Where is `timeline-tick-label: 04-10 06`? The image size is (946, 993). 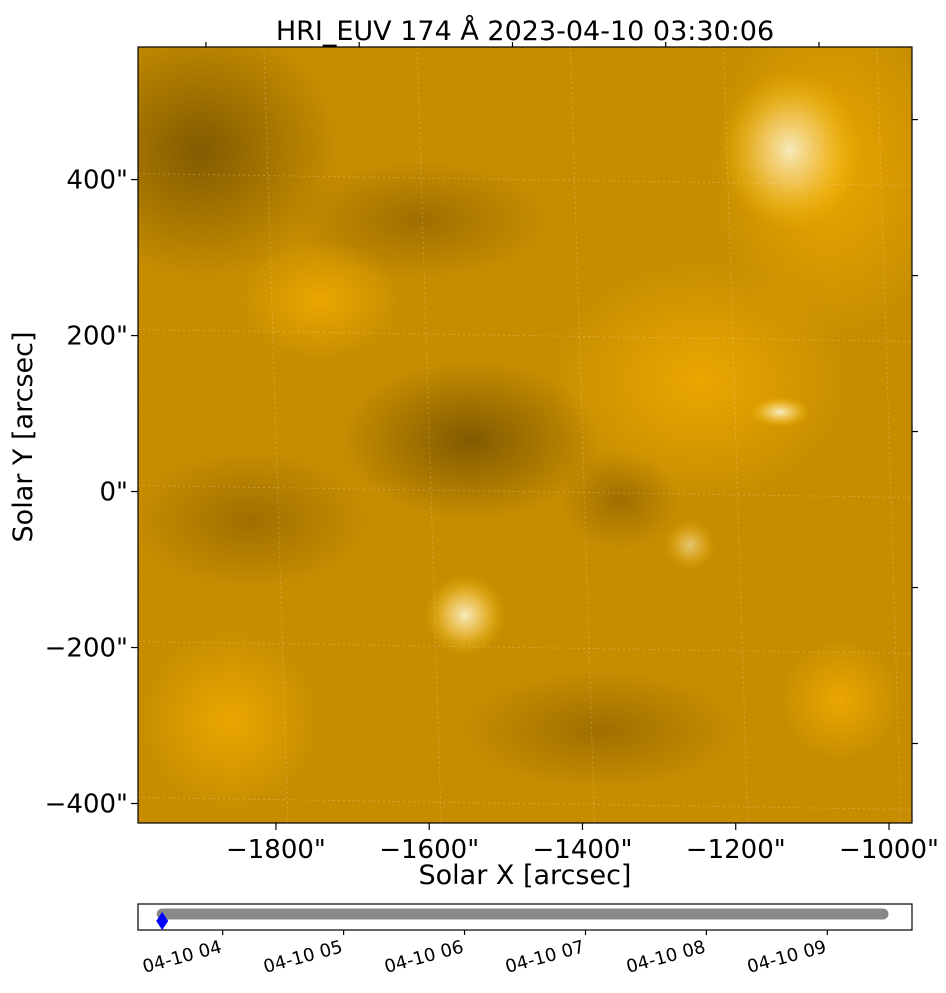
timeline-tick-label: 04-10 06 is located at coordinates (424, 957).